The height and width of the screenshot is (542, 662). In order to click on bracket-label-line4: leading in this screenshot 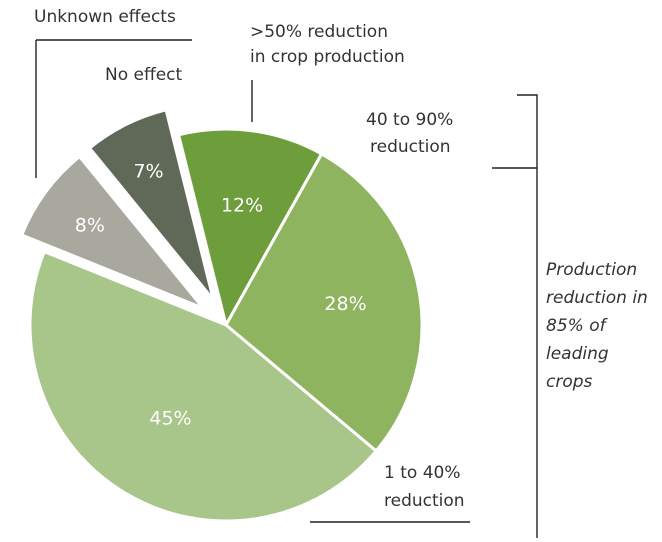, I will do `click(577, 354)`.